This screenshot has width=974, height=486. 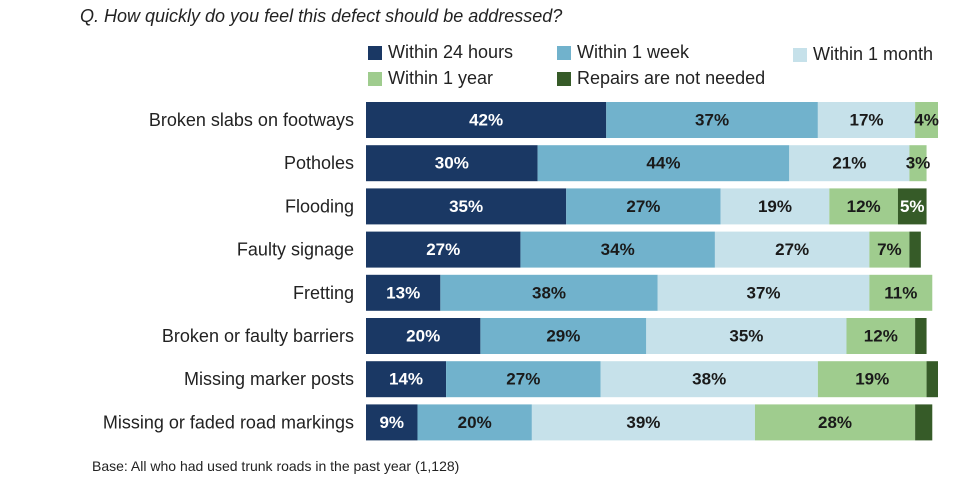 I want to click on data-label: 21%, so click(x=849, y=163).